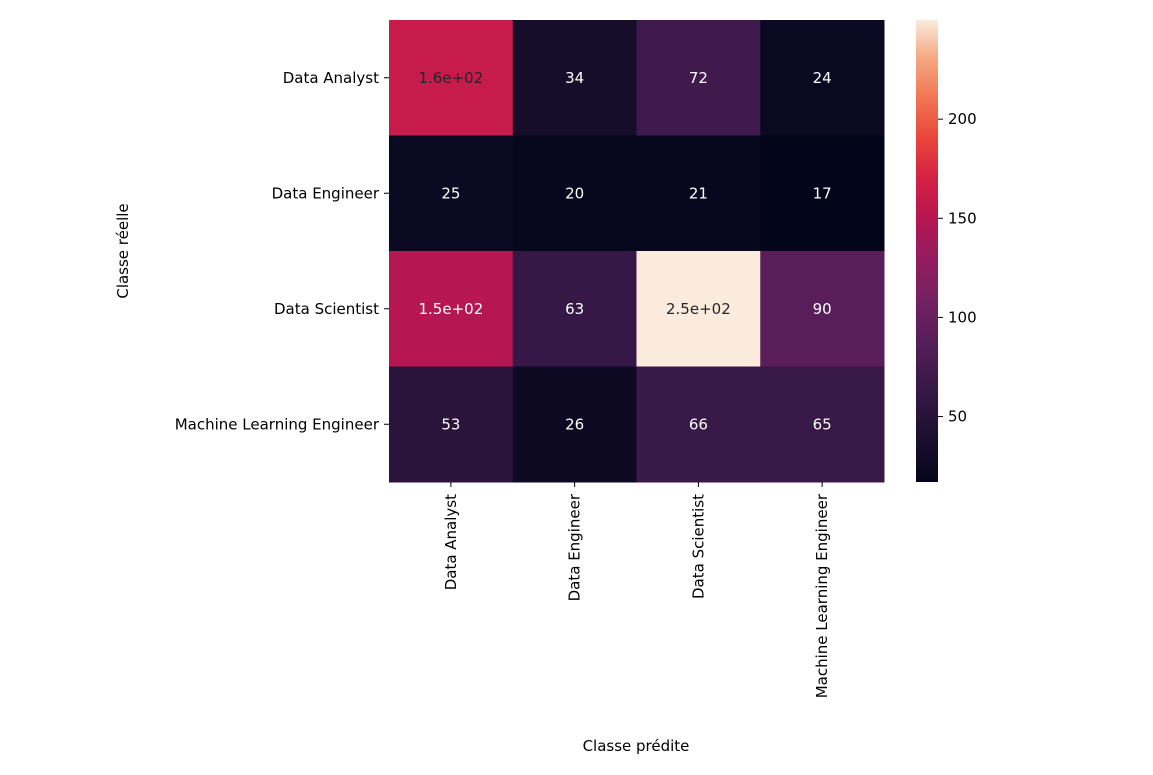 This screenshot has width=1153, height=775. I want to click on cell-annotation: 53, so click(450, 424).